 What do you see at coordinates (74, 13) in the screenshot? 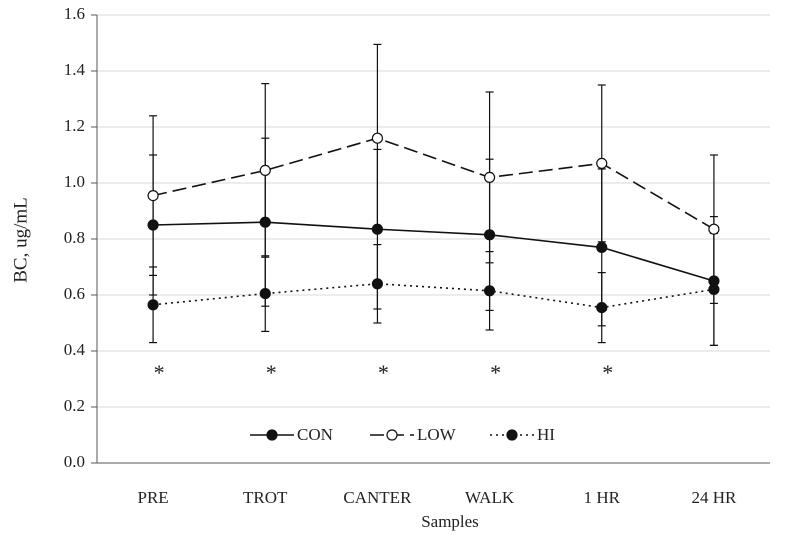
I see `y-tick-label: 1.6` at bounding box center [74, 13].